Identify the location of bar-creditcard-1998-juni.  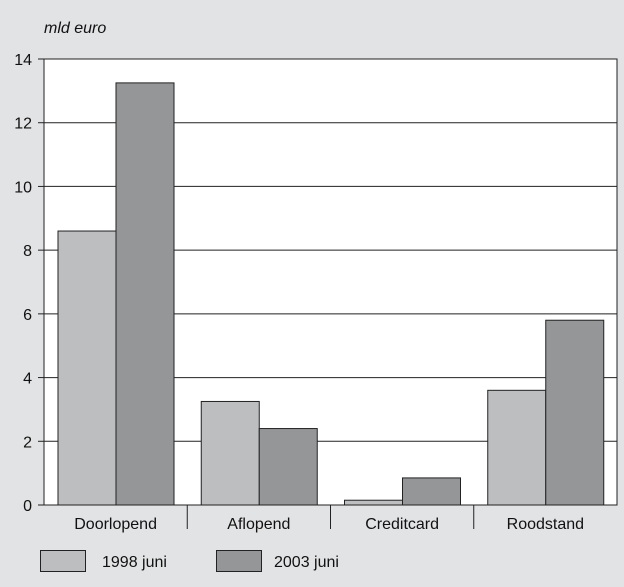
(373, 502).